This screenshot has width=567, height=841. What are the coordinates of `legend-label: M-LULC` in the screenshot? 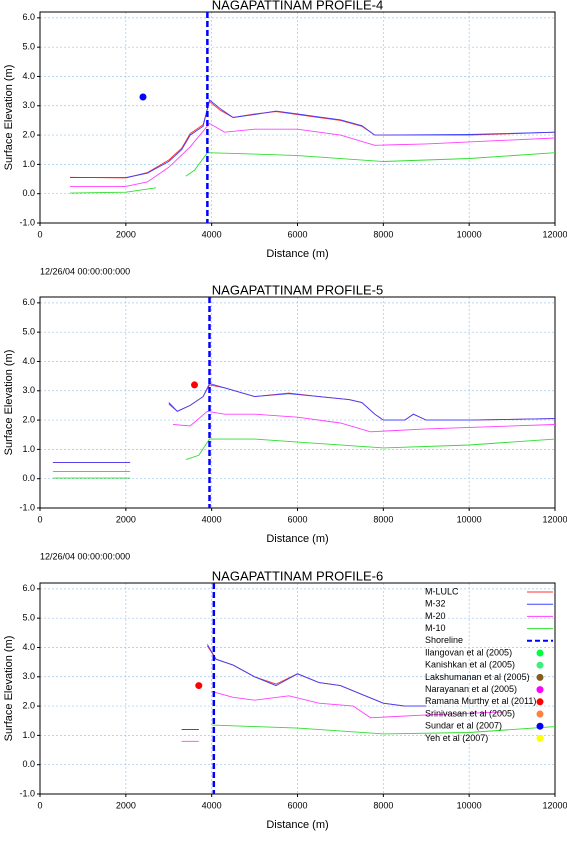 It's located at (442, 591).